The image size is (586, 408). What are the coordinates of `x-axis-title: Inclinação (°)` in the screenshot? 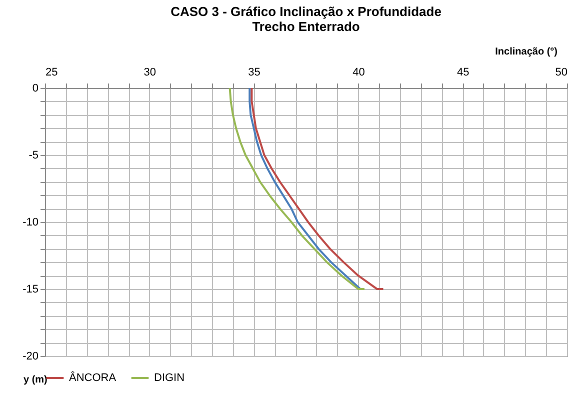 It's located at (526, 52).